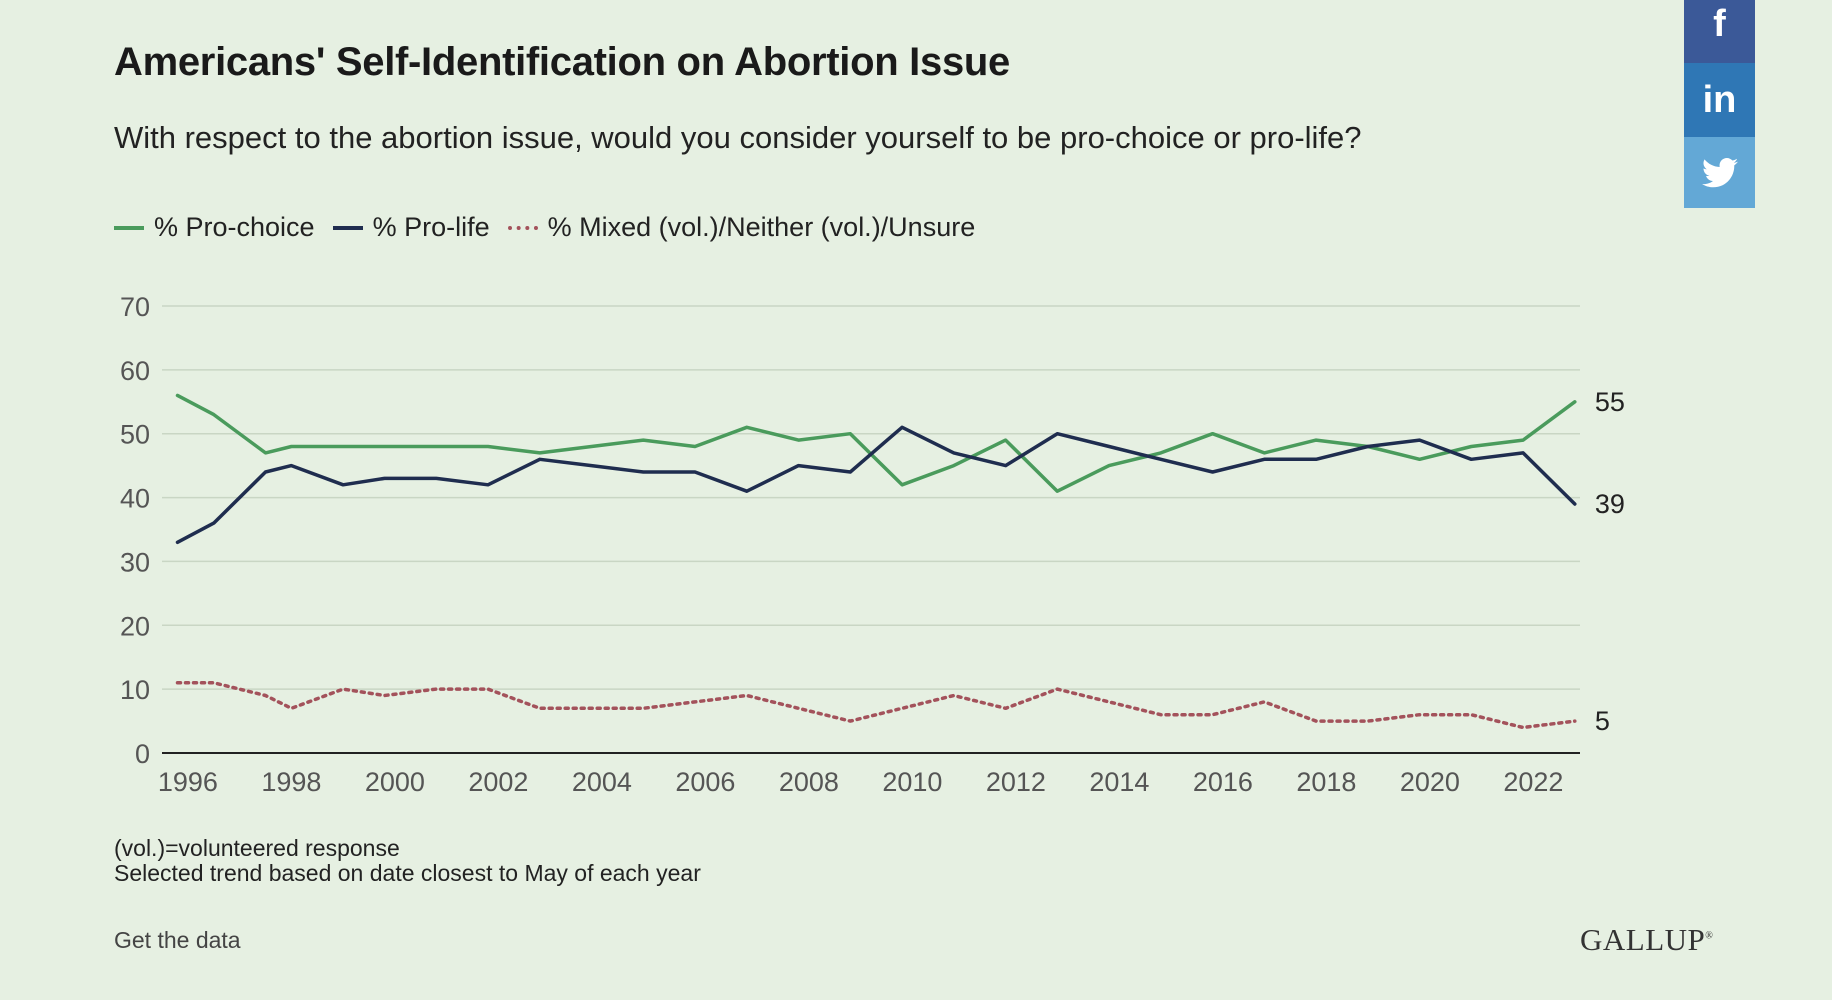 Image resolution: width=1832 pixels, height=1000 pixels. I want to click on x-tick-label: 2012, so click(1016, 782).